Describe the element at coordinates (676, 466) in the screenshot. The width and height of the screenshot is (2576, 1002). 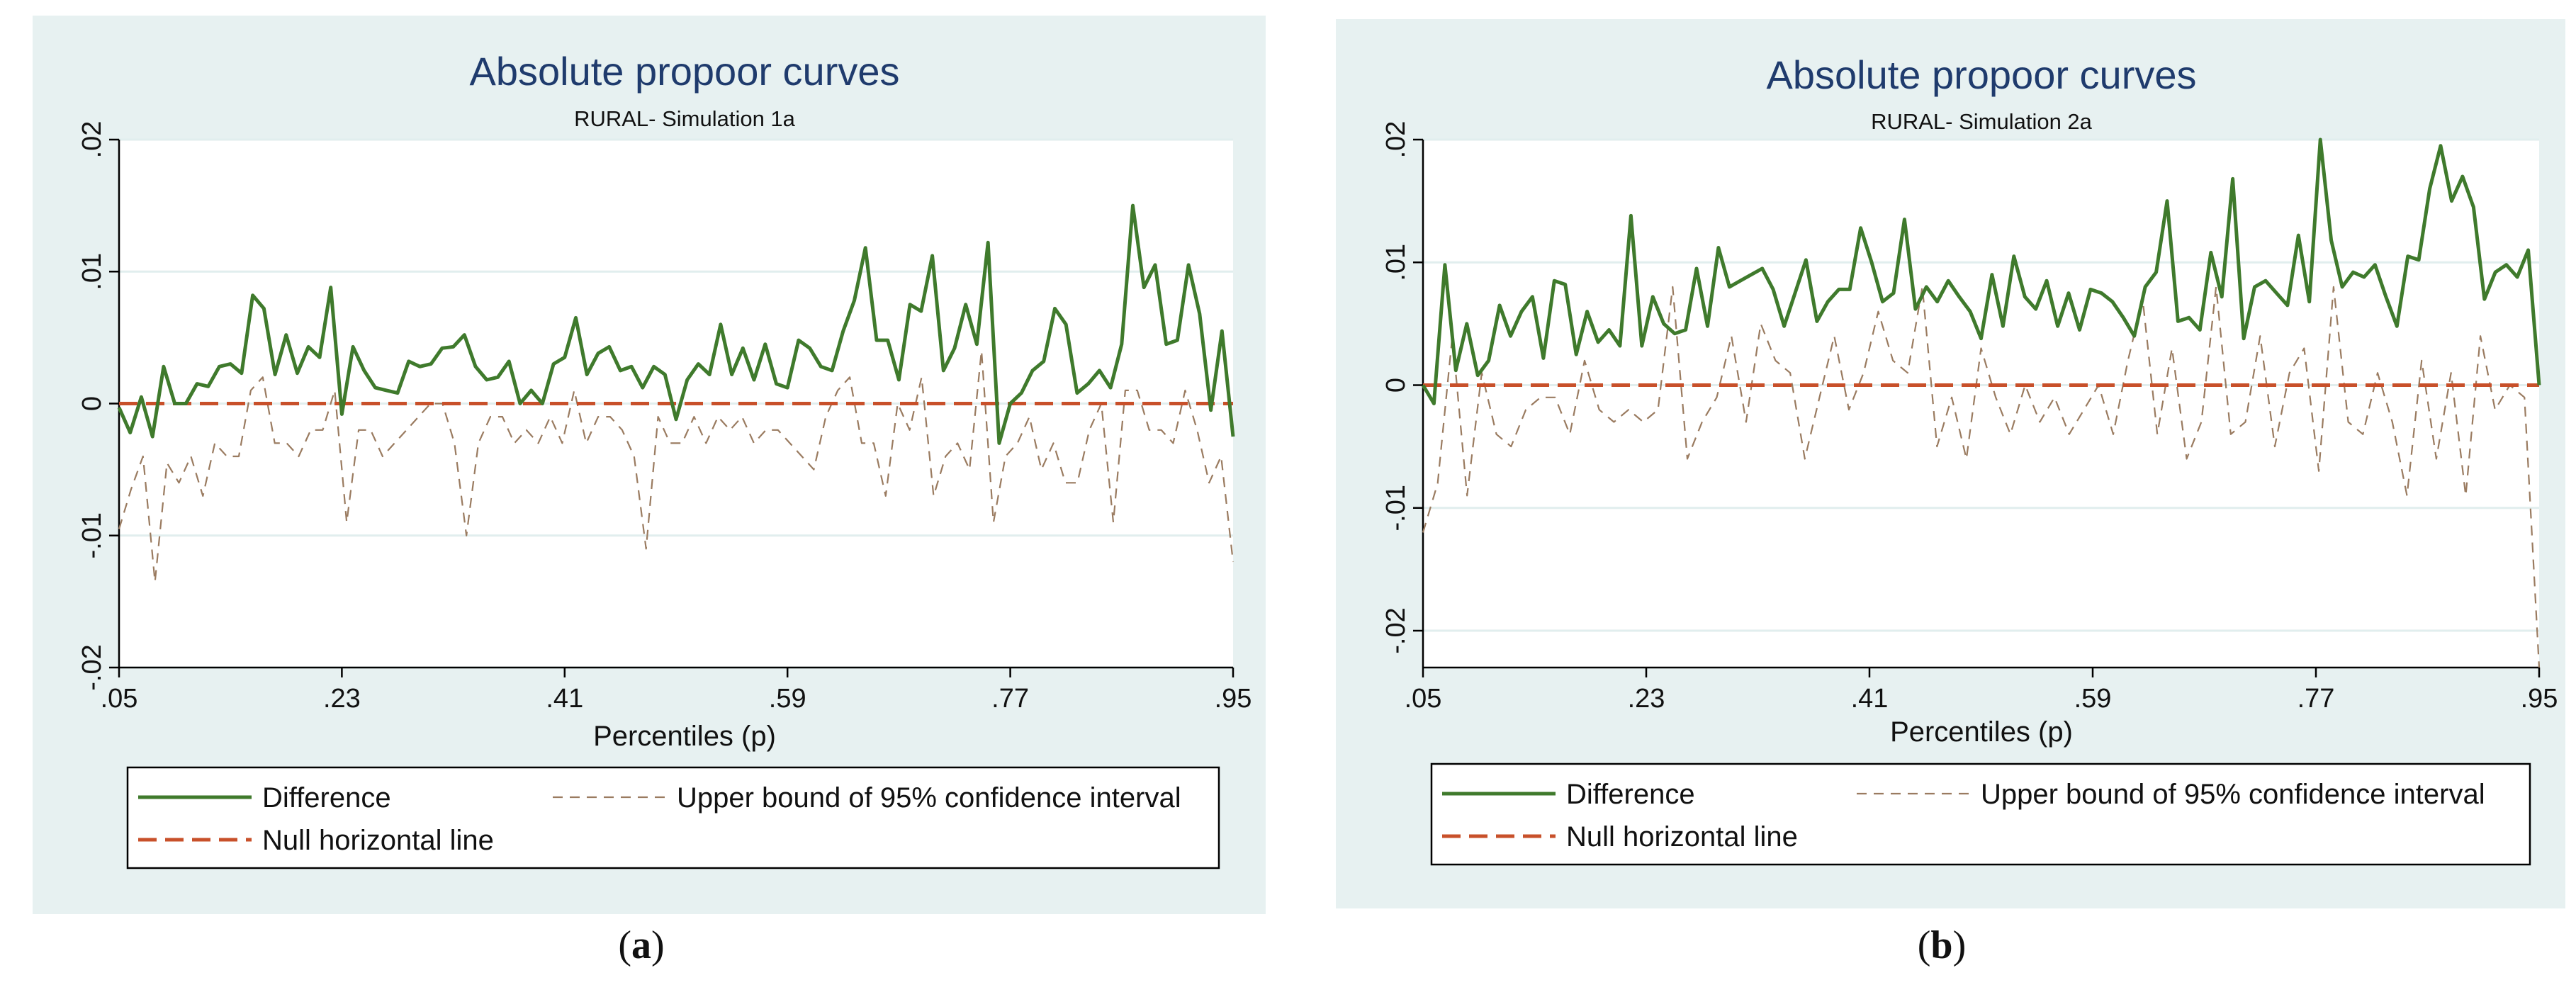
I see `series-line-upper` at that location.